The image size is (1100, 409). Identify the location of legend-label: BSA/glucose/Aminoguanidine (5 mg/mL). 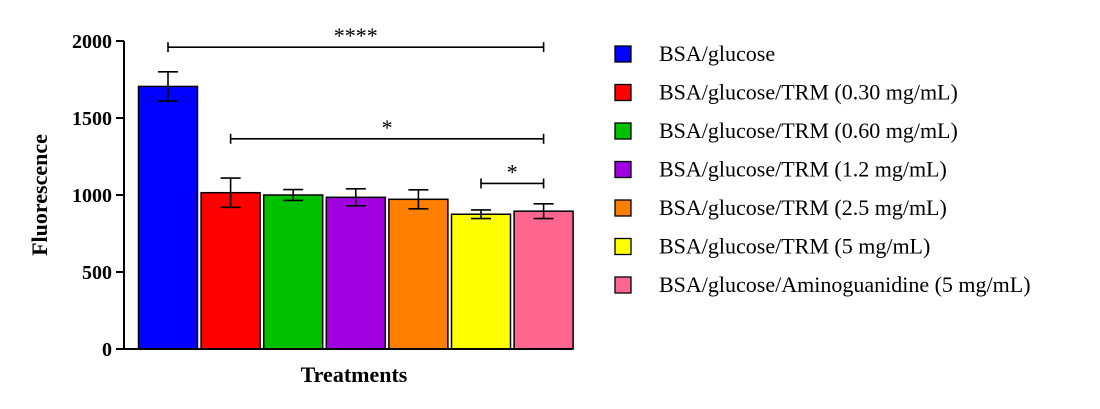
(845, 284).